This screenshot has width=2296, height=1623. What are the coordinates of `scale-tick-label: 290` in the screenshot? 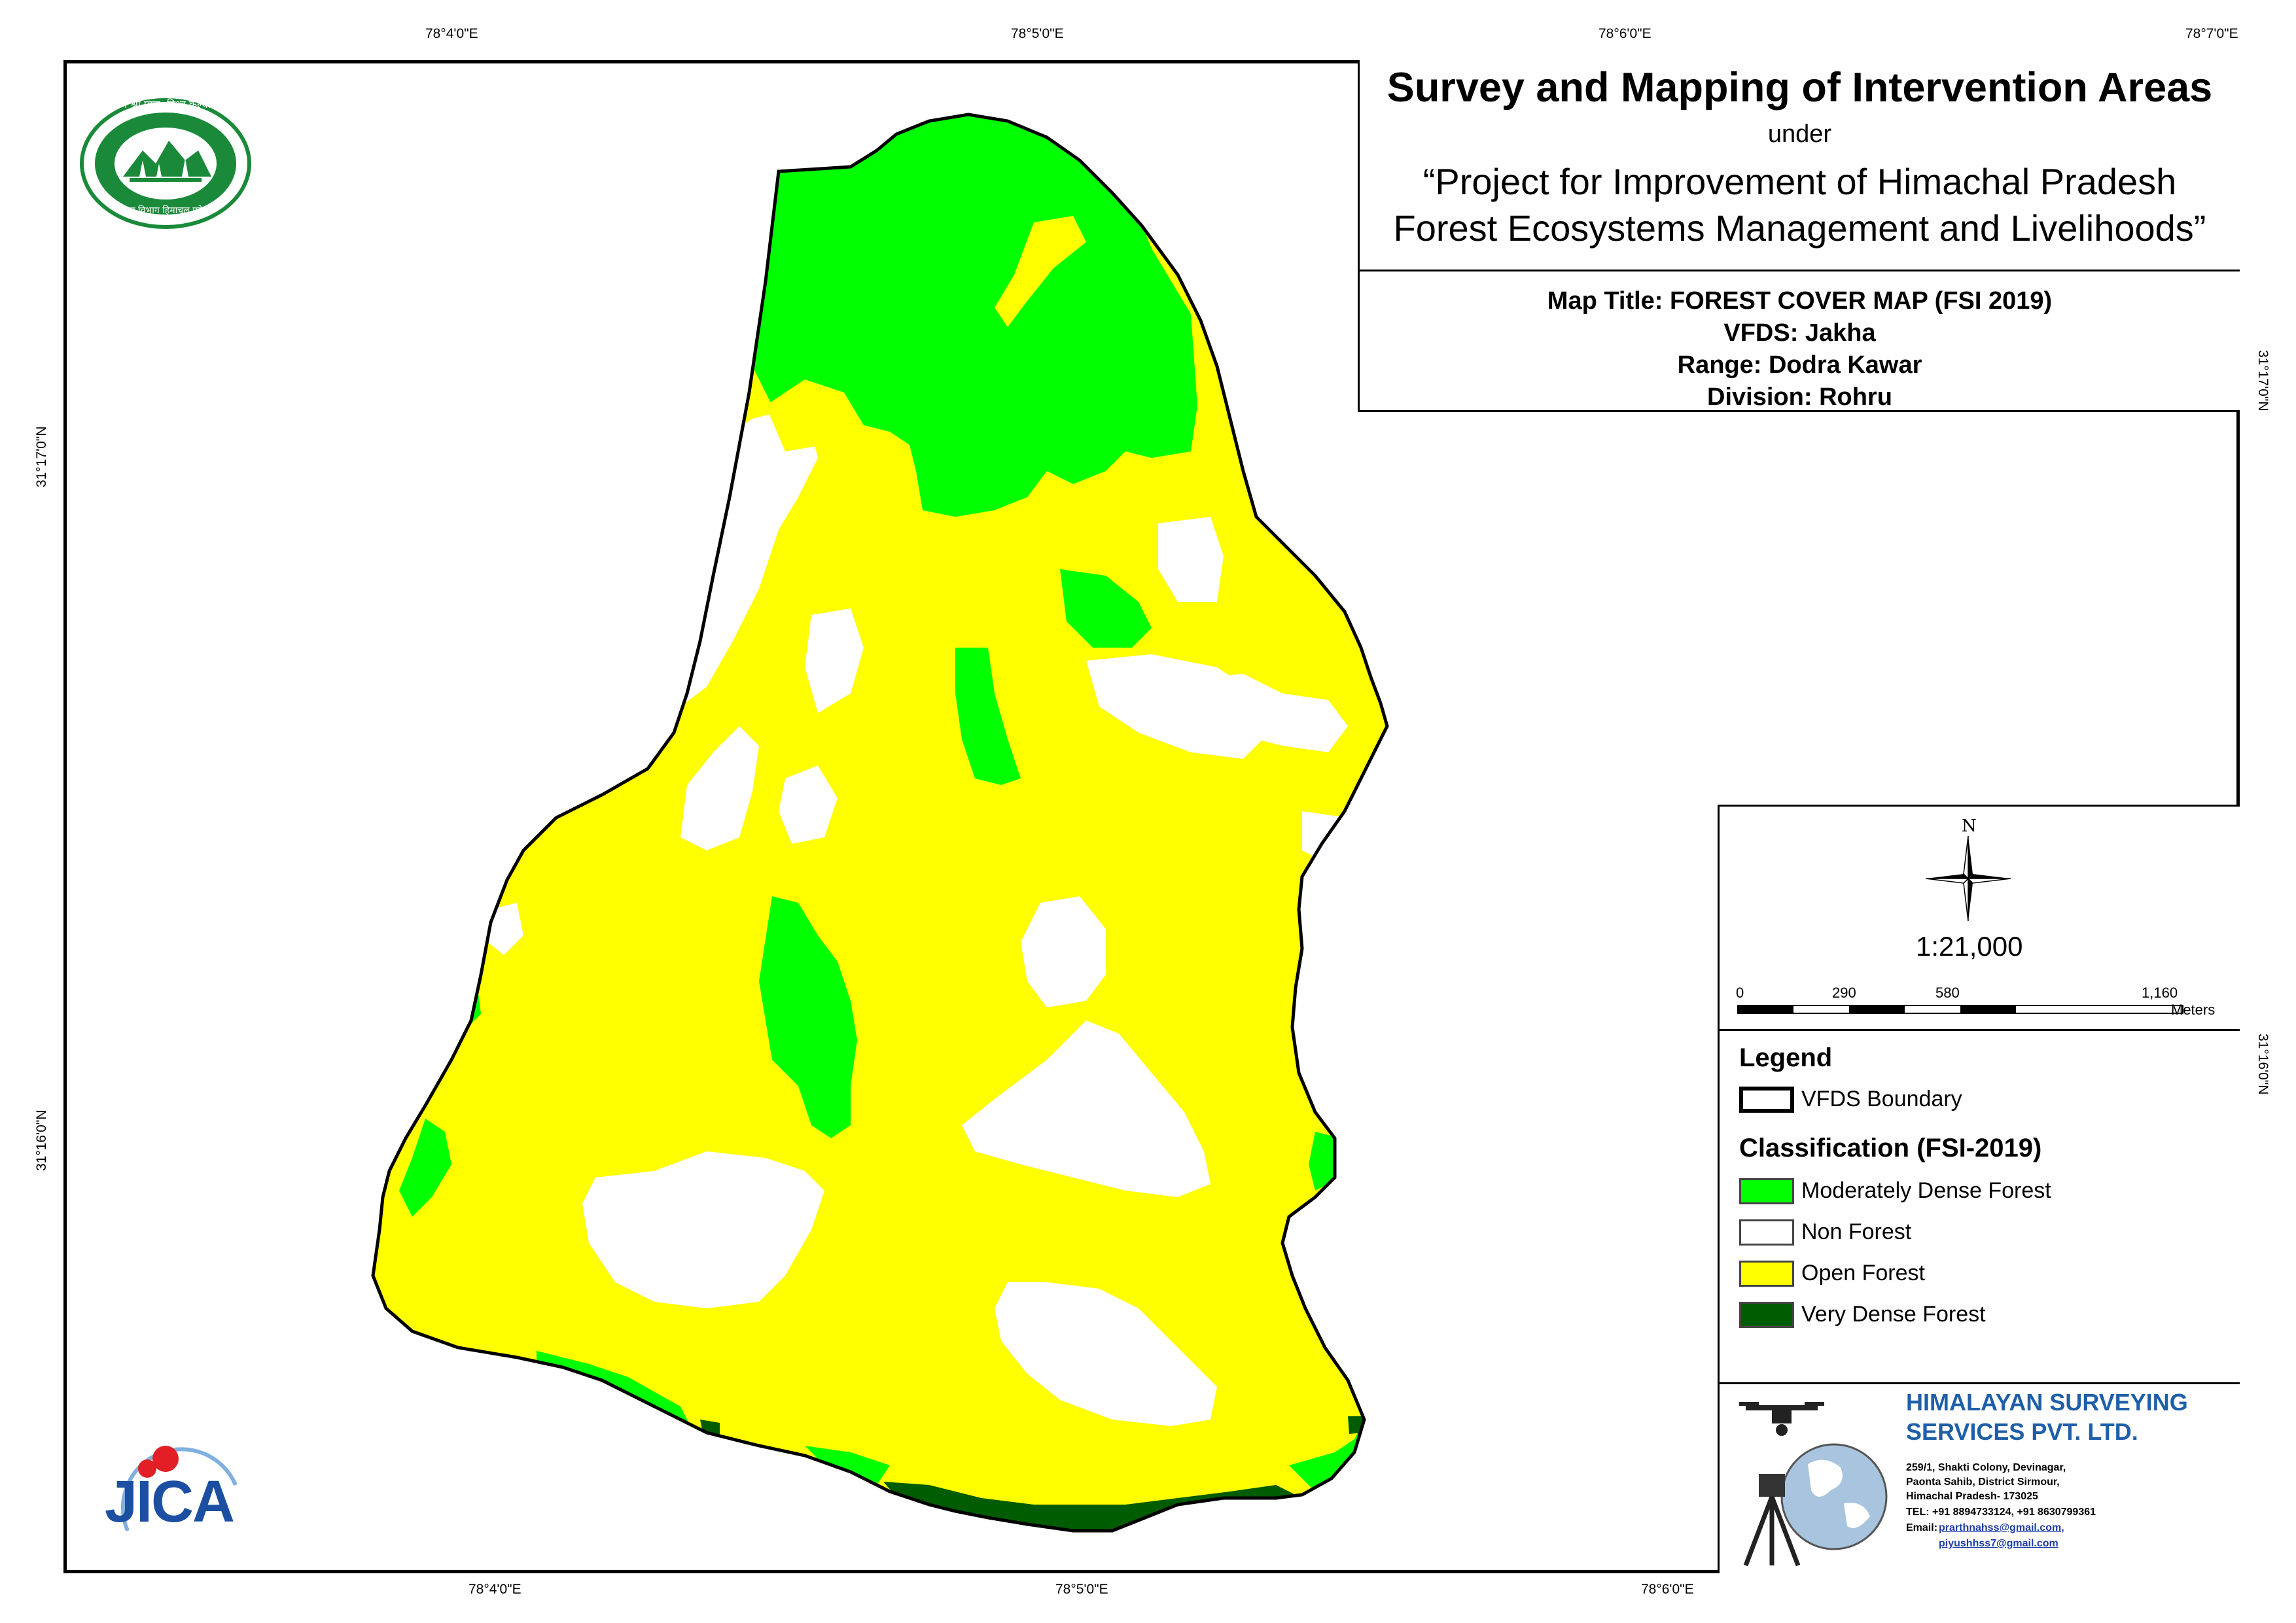 It's located at (1844, 993).